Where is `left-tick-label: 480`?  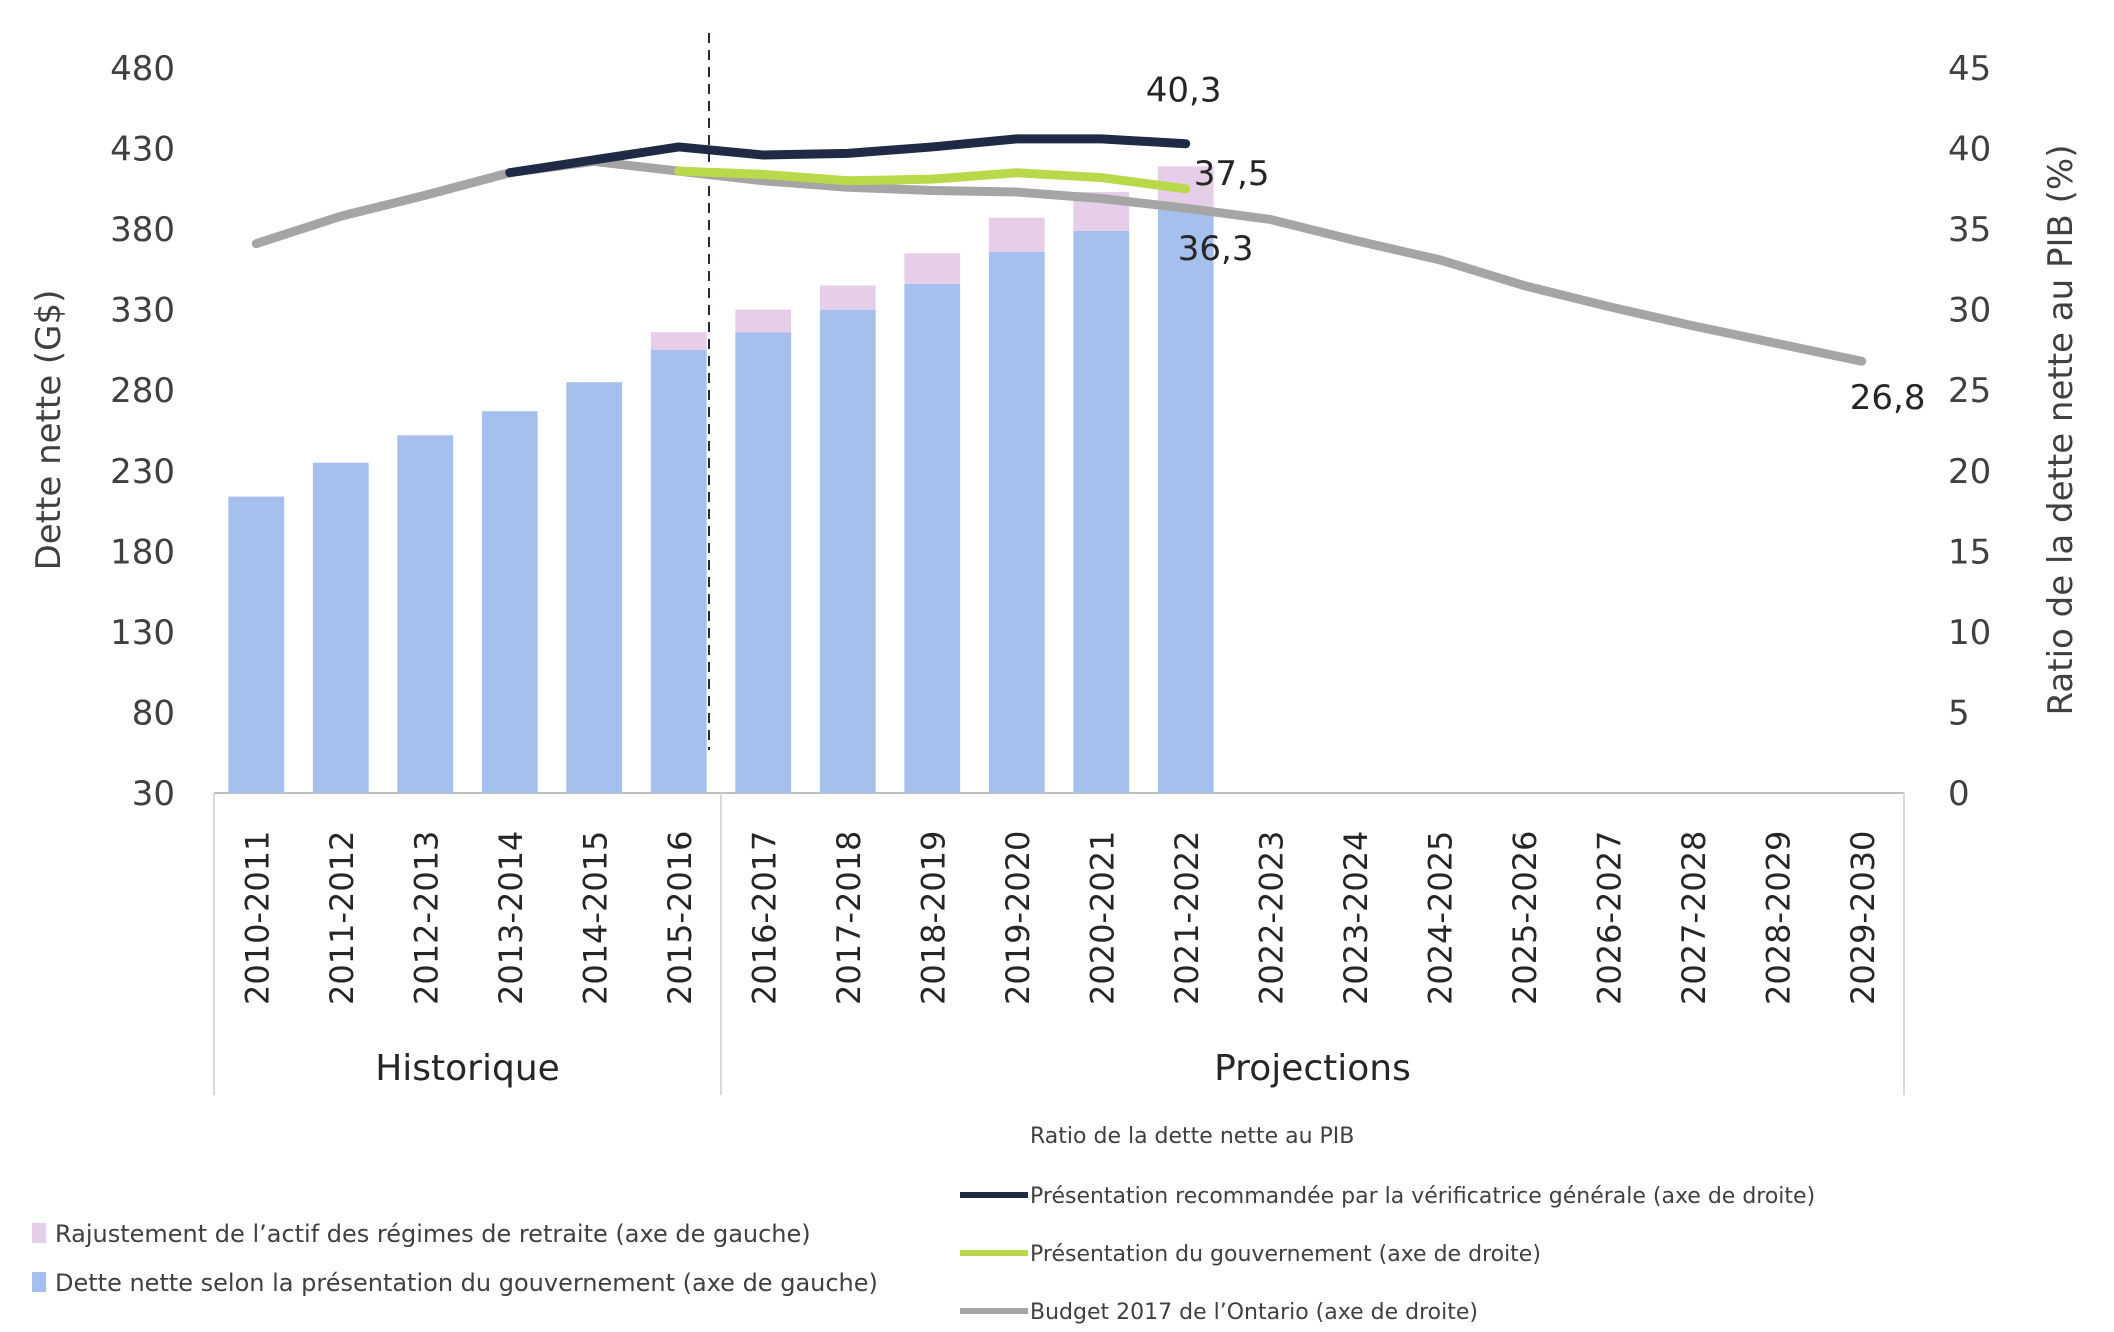 left-tick-label: 480 is located at coordinates (142, 69).